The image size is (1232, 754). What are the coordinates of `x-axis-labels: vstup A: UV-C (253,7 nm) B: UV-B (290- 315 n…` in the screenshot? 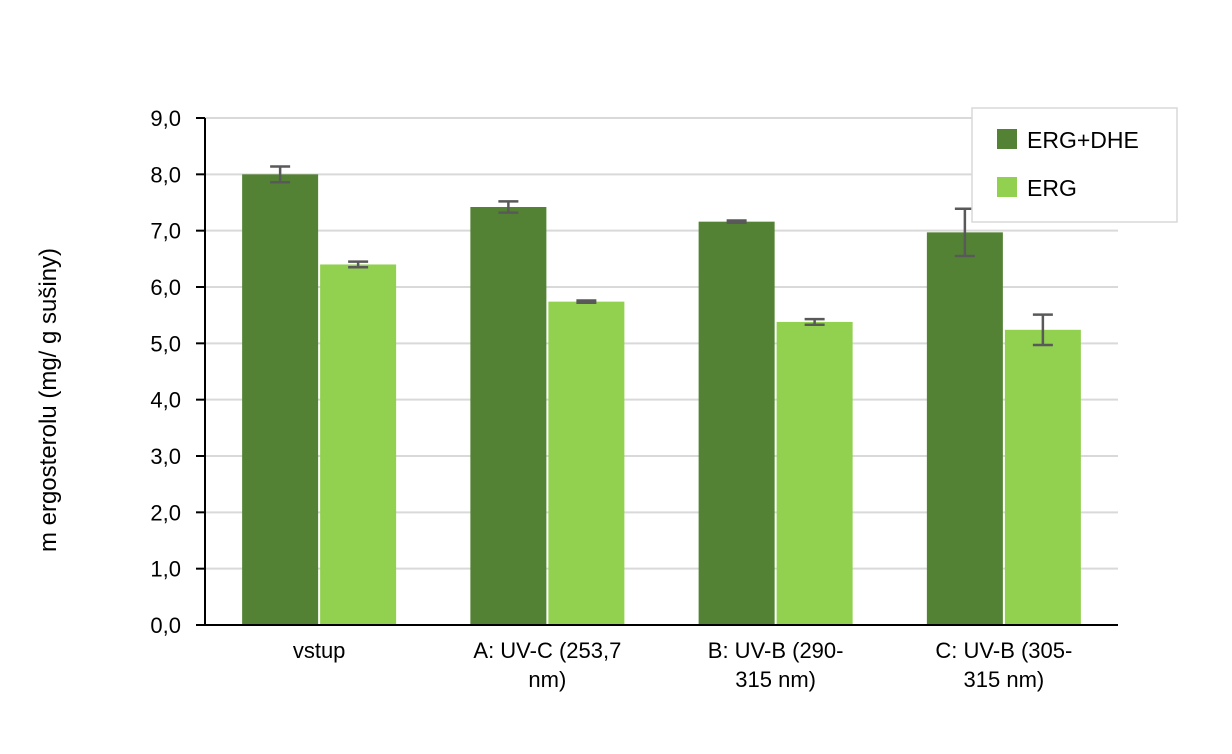 It's located at (683, 665).